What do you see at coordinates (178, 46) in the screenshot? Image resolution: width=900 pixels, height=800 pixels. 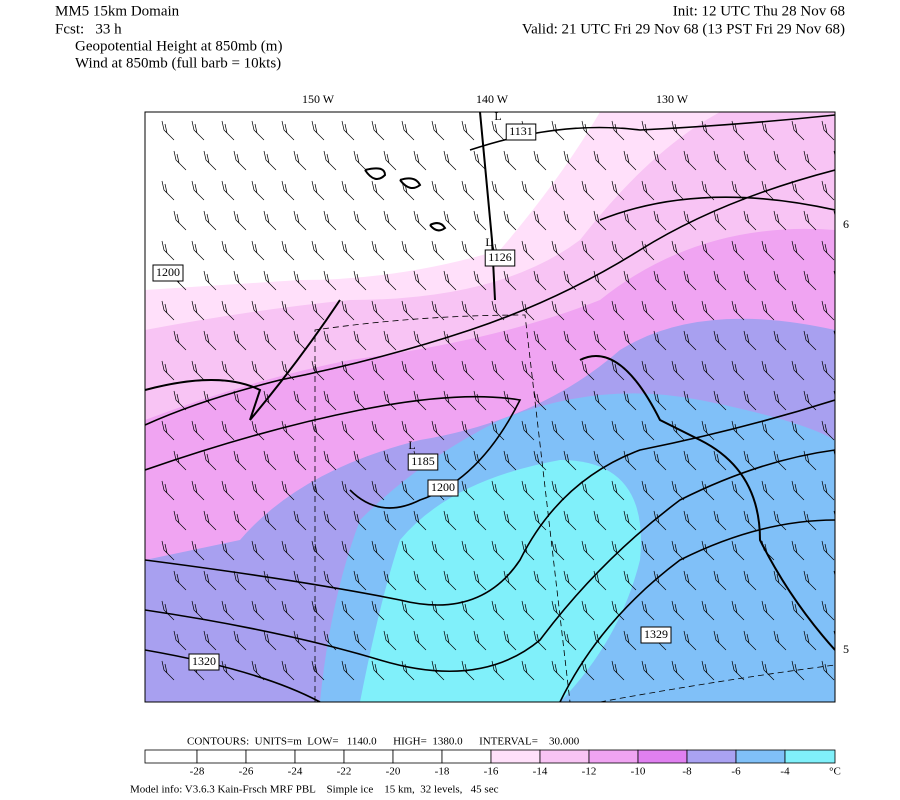 I see `field-label: Geopotential Height at 850mb (m)` at bounding box center [178, 46].